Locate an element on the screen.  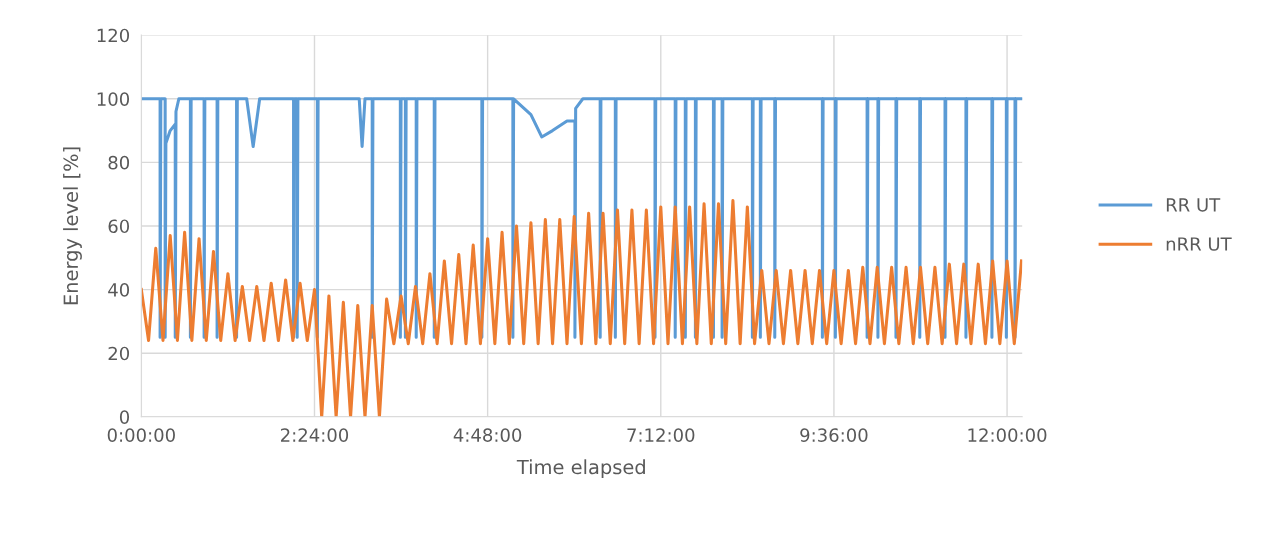
y-tick-label: 120 is located at coordinates (113, 35).